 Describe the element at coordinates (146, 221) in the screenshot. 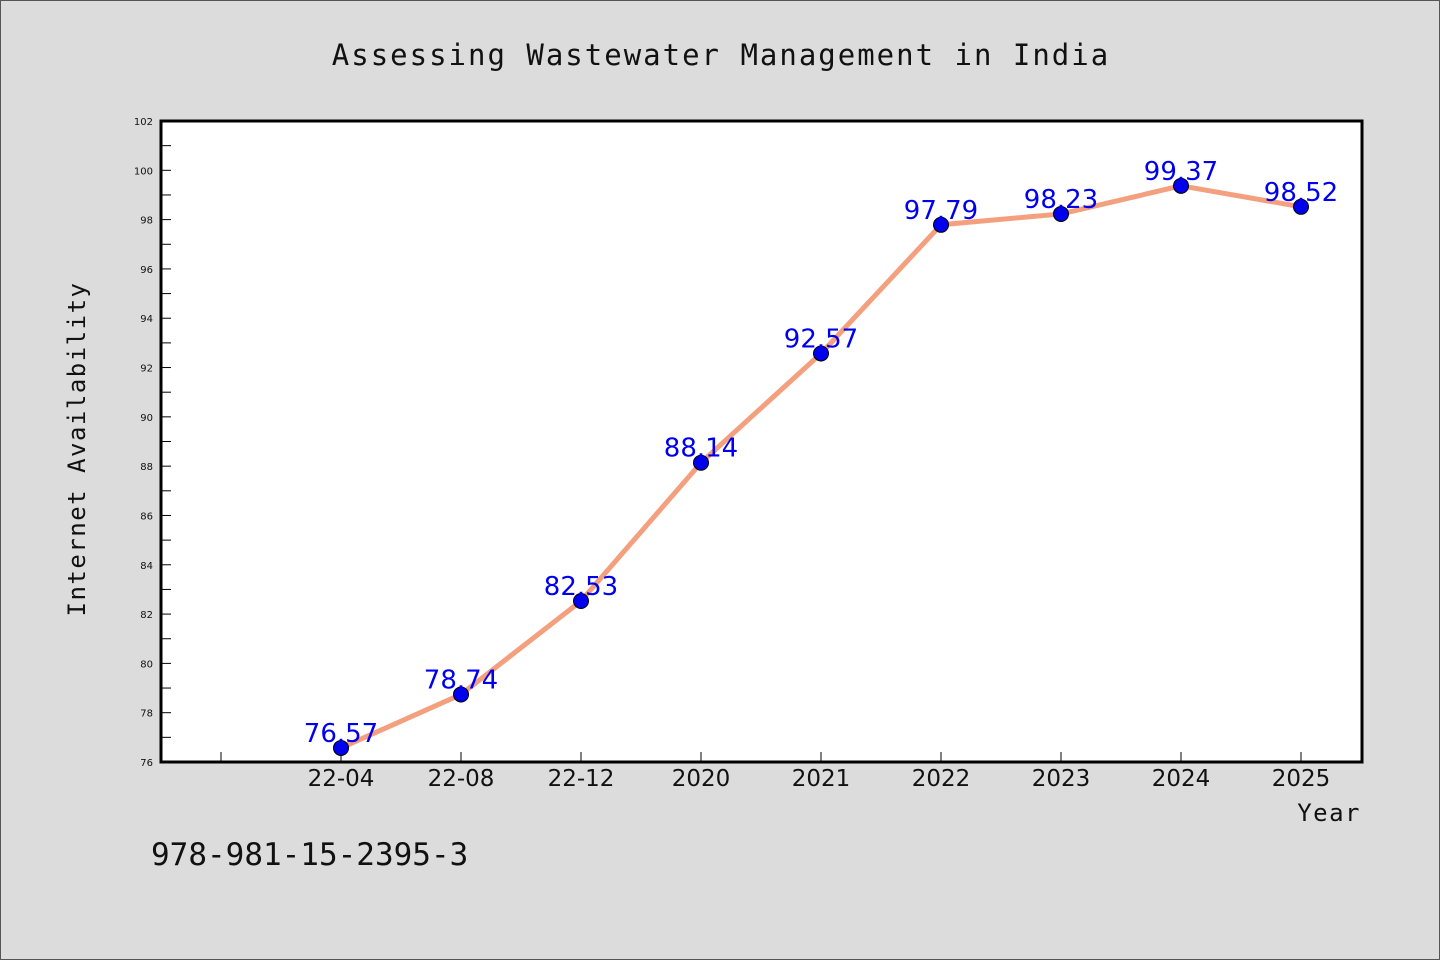

I see `y-tick-label: 98` at that location.